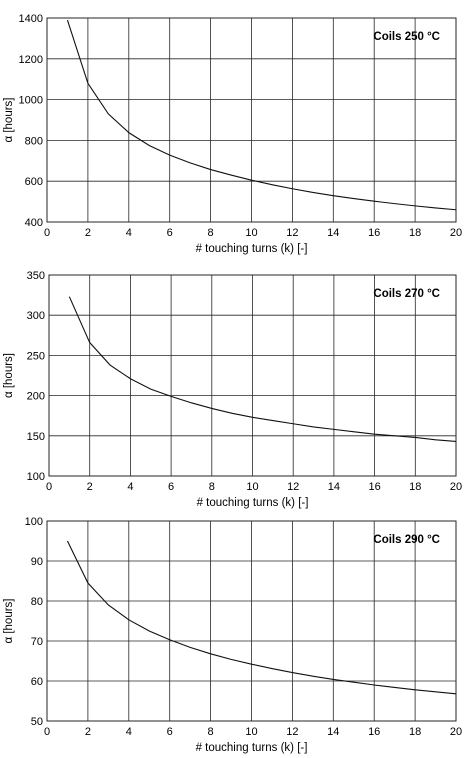  I want to click on y-tick-label: 150, so click(36, 437).